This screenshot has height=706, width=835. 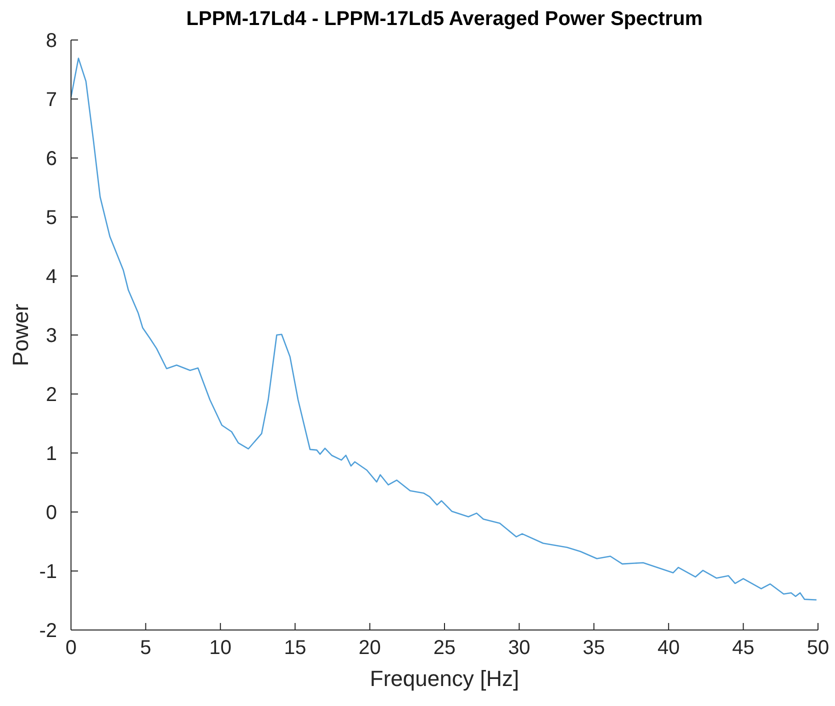 What do you see at coordinates (71, 648) in the screenshot?
I see `x-tick-label: 0` at bounding box center [71, 648].